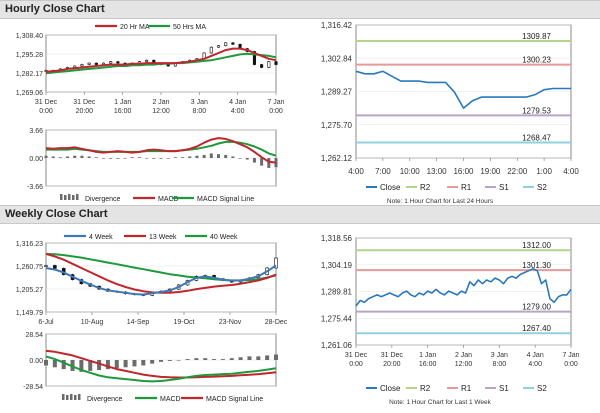 Image resolution: width=600 pixels, height=413 pixels. Describe the element at coordinates (535, 355) in the screenshot. I see `weekly-pivot-xtick-label: 4 Jan` at that location.